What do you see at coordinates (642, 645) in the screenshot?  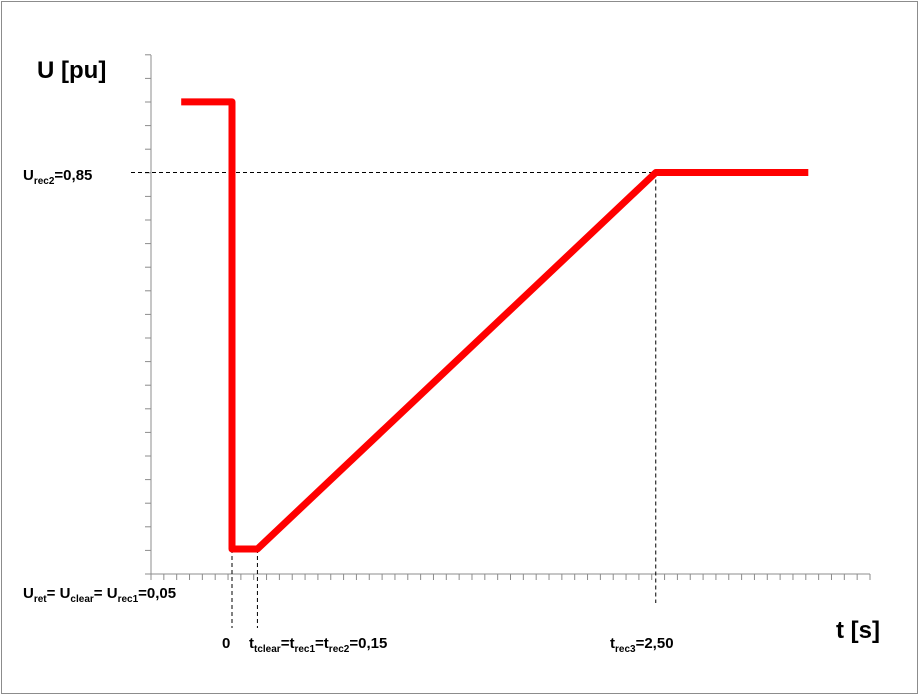 I see `trec3-label: trec3=2,50` at bounding box center [642, 645].